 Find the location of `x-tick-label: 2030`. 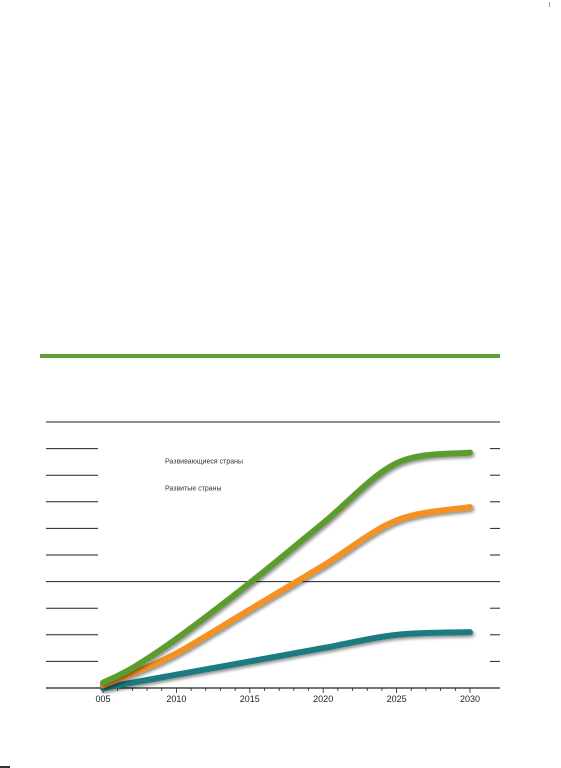

x-tick-label: 2030 is located at coordinates (470, 699).